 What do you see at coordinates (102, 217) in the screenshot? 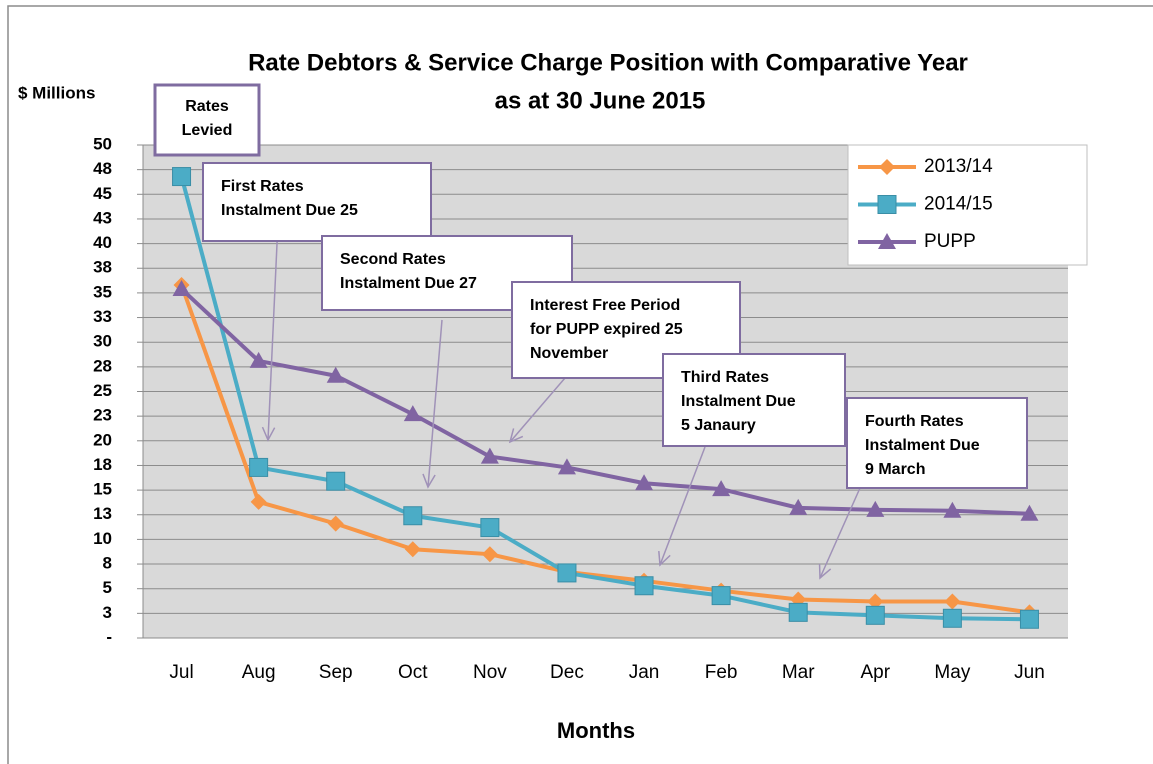
I see `y-tick-label: 43` at bounding box center [102, 217].